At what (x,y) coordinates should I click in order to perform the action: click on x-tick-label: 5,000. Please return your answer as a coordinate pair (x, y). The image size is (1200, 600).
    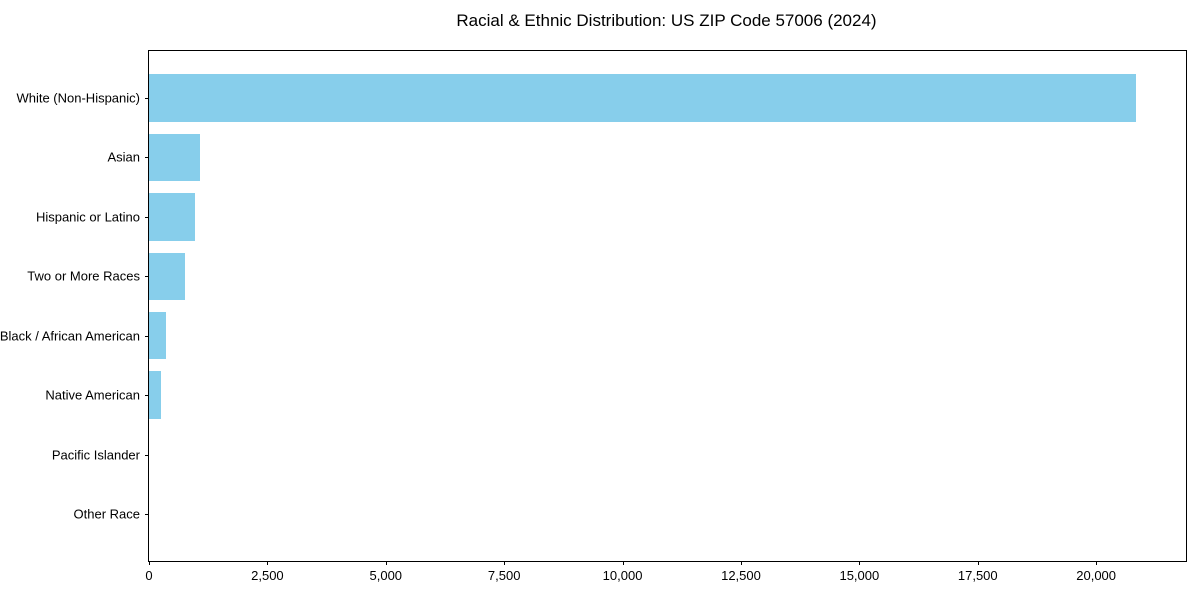
    Looking at the image, I should click on (386, 575).